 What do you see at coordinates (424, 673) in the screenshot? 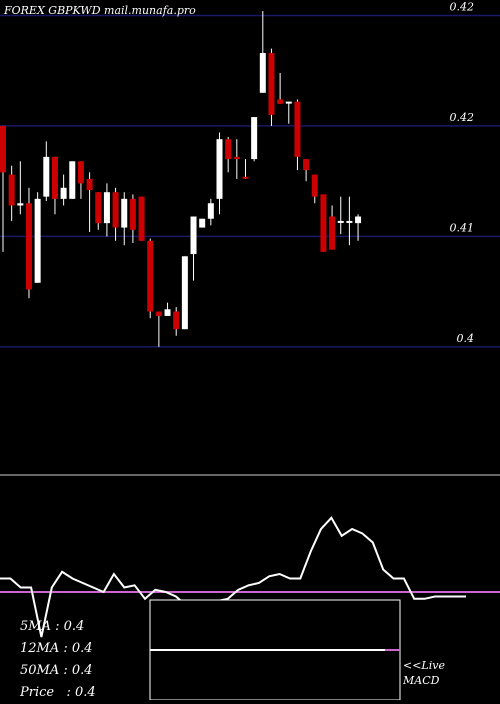
I see `live-macd-label: <<Live MACD` at bounding box center [424, 673].